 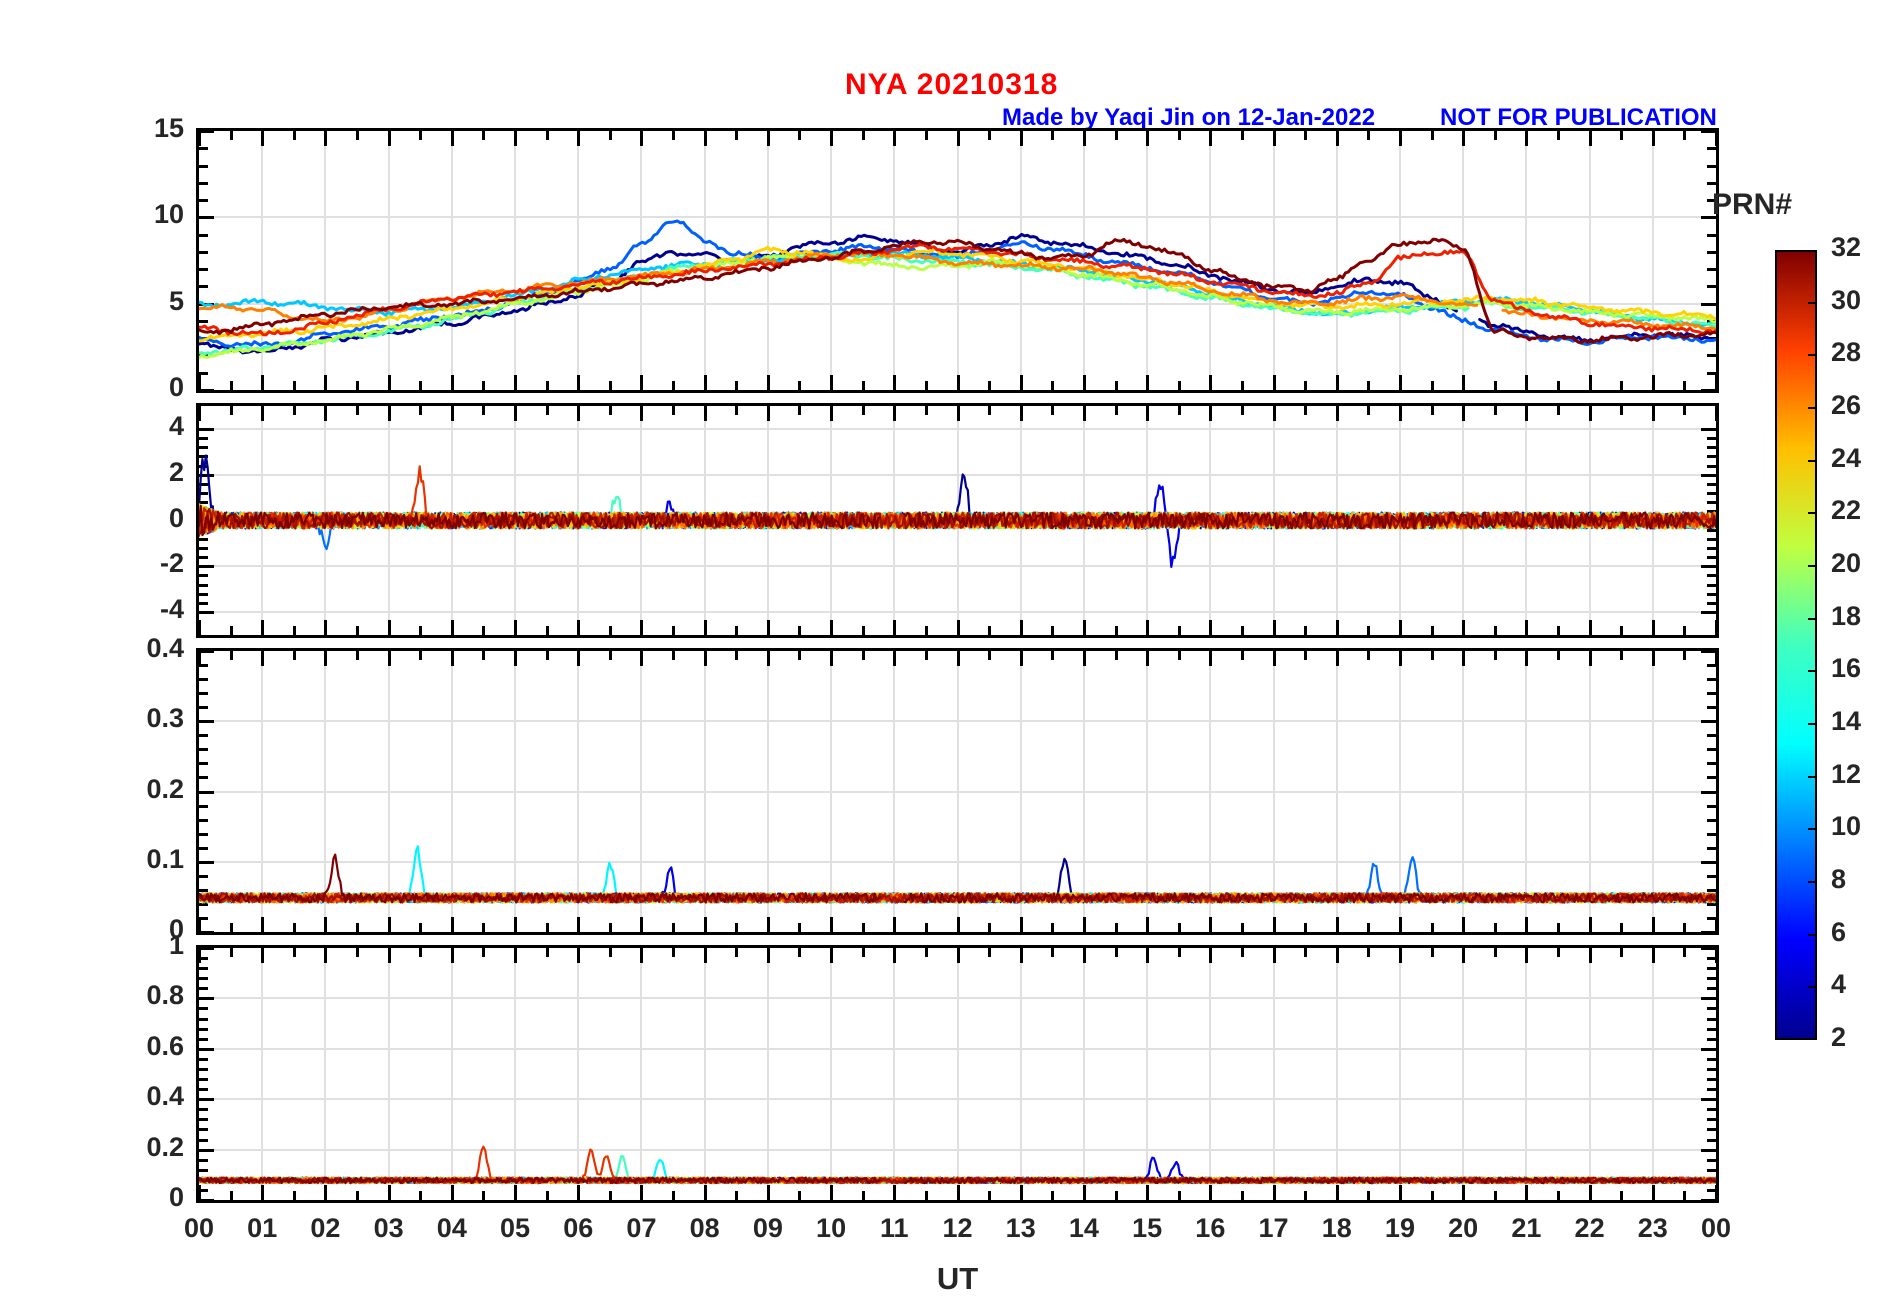 What do you see at coordinates (451, 1228) in the screenshot?
I see `x-tick-label: 04` at bounding box center [451, 1228].